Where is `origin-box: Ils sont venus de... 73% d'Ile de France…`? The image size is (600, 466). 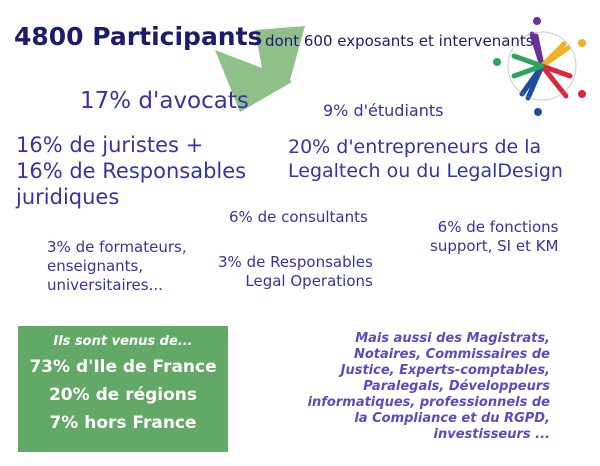
origin-box: Ils sont venus de... 73% d'Ile de France… is located at coordinates (123, 389).